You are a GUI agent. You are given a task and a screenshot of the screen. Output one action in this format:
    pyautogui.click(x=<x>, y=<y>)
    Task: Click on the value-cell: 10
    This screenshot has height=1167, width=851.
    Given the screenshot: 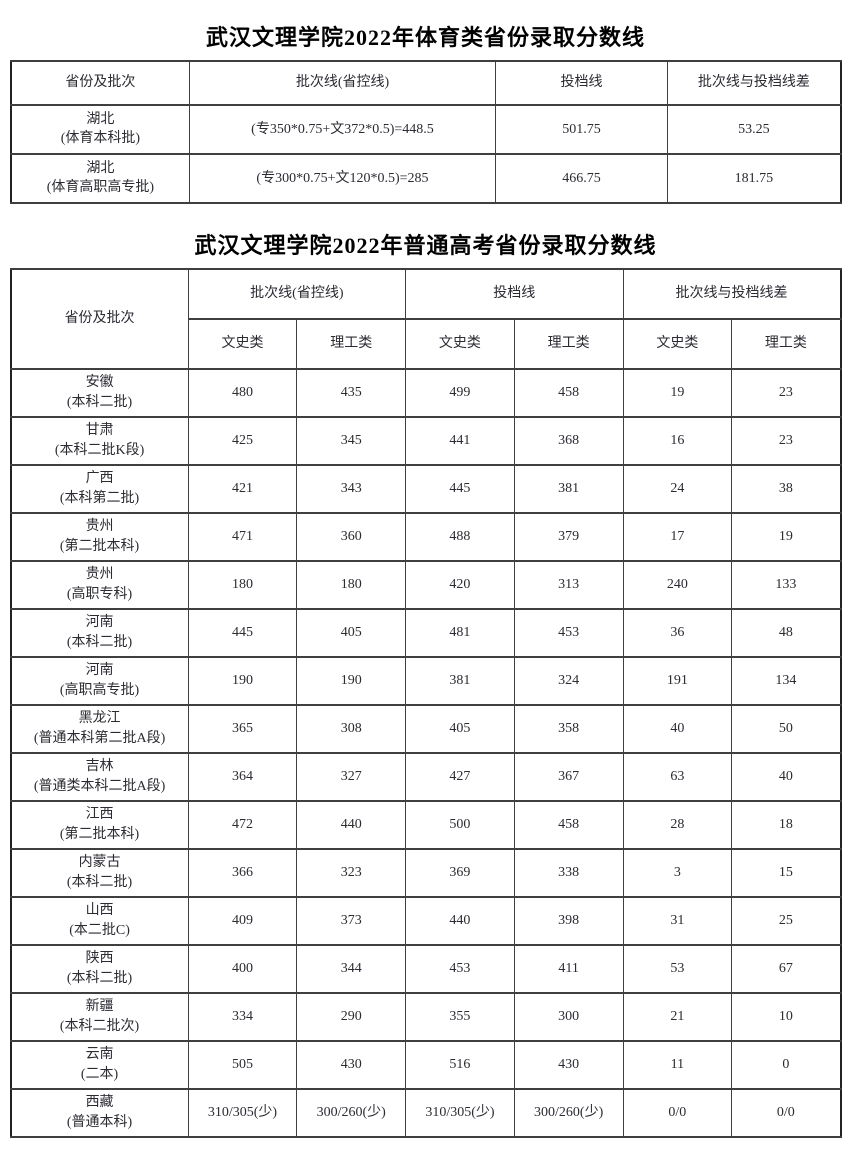 What is the action you would take?
    pyautogui.click(x=786, y=1016)
    